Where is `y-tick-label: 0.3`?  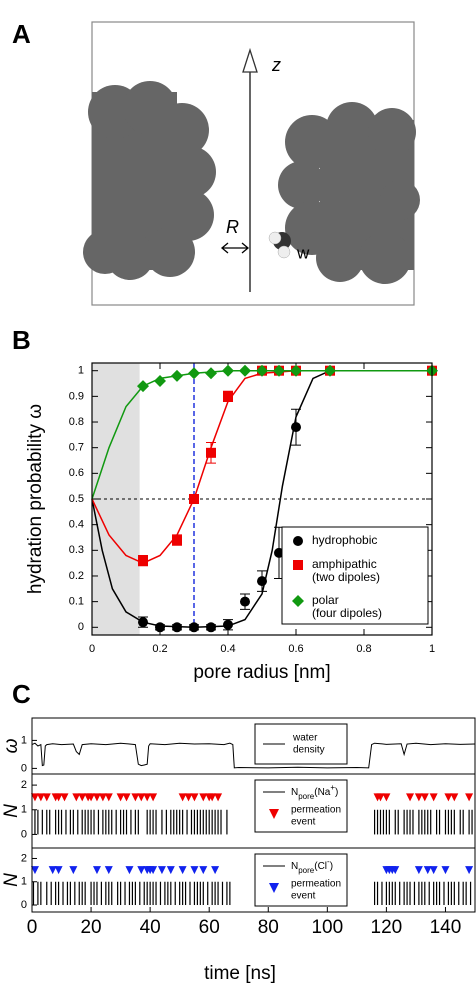
y-tick-label: 0.3 is located at coordinates (76, 550).